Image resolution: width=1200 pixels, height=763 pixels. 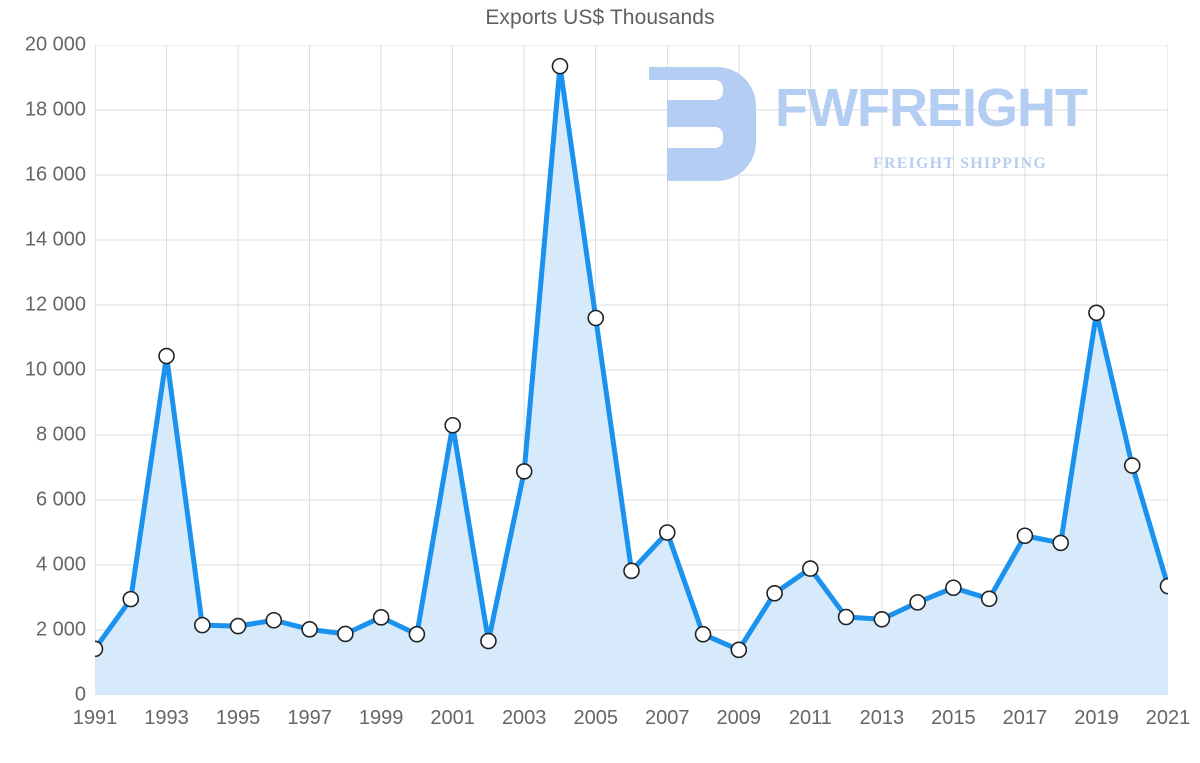 I want to click on x-axis-tick-label: 2021, so click(x=1168, y=718).